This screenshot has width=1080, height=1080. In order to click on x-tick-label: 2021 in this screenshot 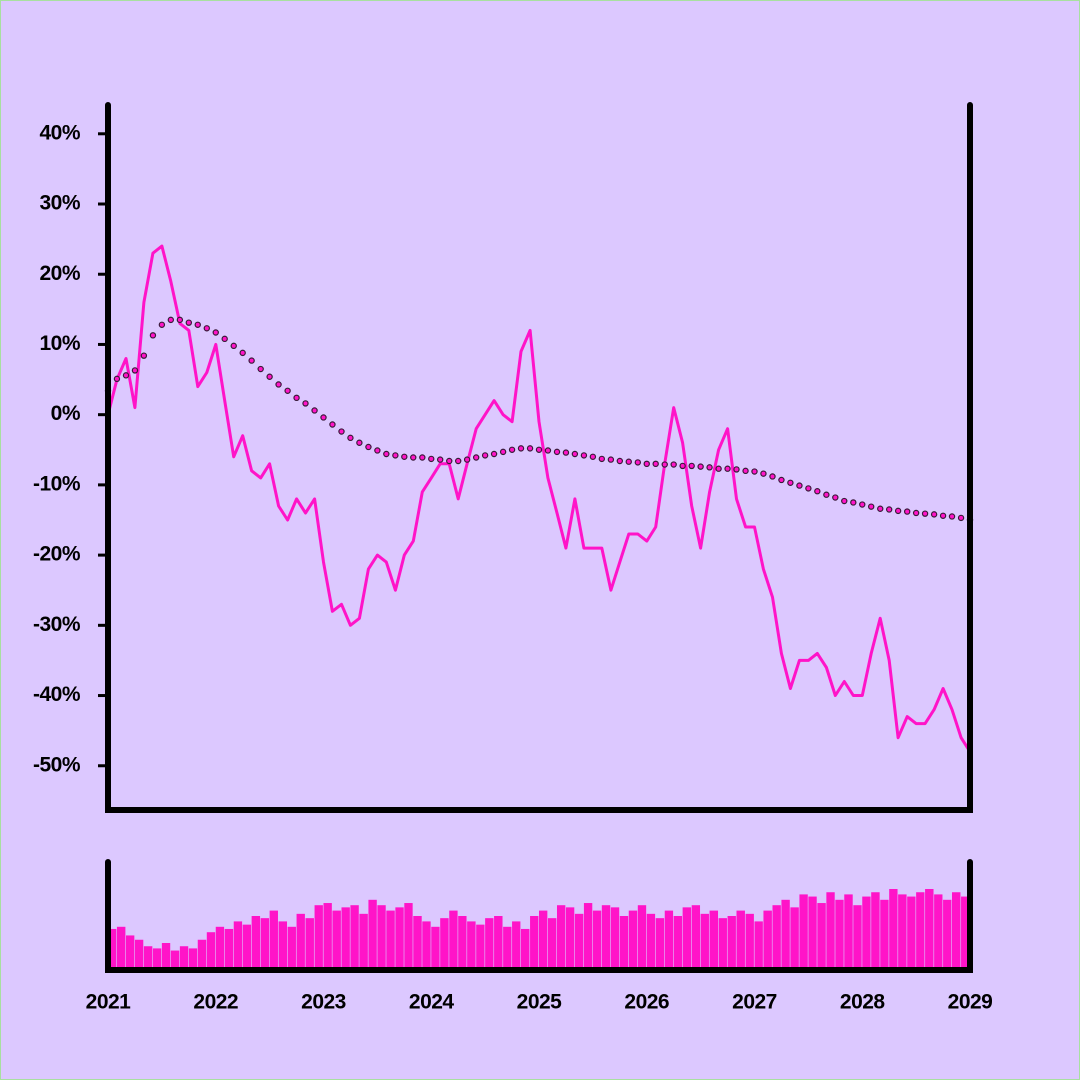, I will do `click(109, 1002)`.